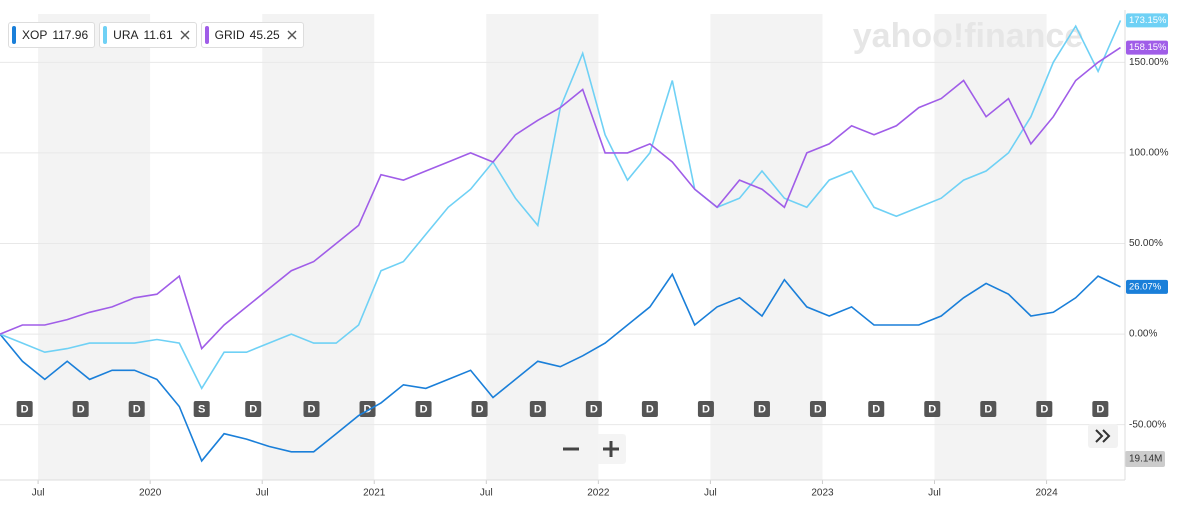 The image size is (1184, 508). Describe the element at coordinates (35, 35) in the screenshot. I see `legend-name: XOP` at that location.